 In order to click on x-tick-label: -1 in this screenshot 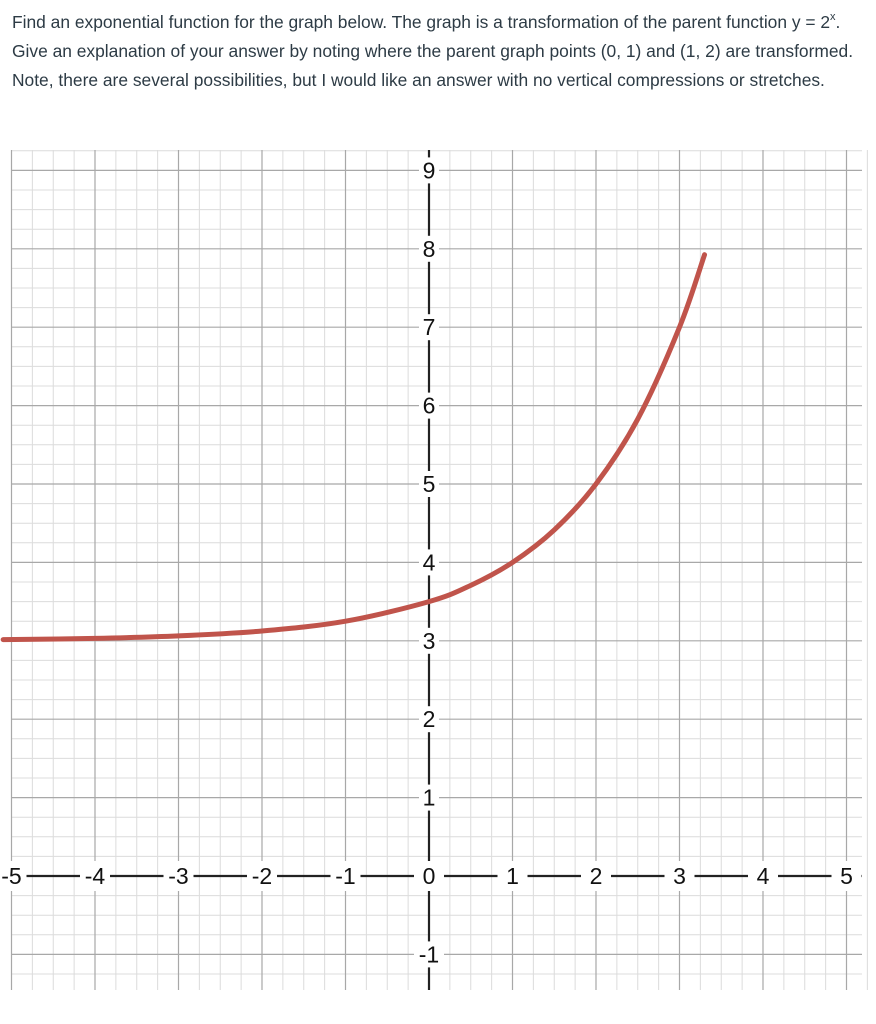, I will do `click(345, 876)`.